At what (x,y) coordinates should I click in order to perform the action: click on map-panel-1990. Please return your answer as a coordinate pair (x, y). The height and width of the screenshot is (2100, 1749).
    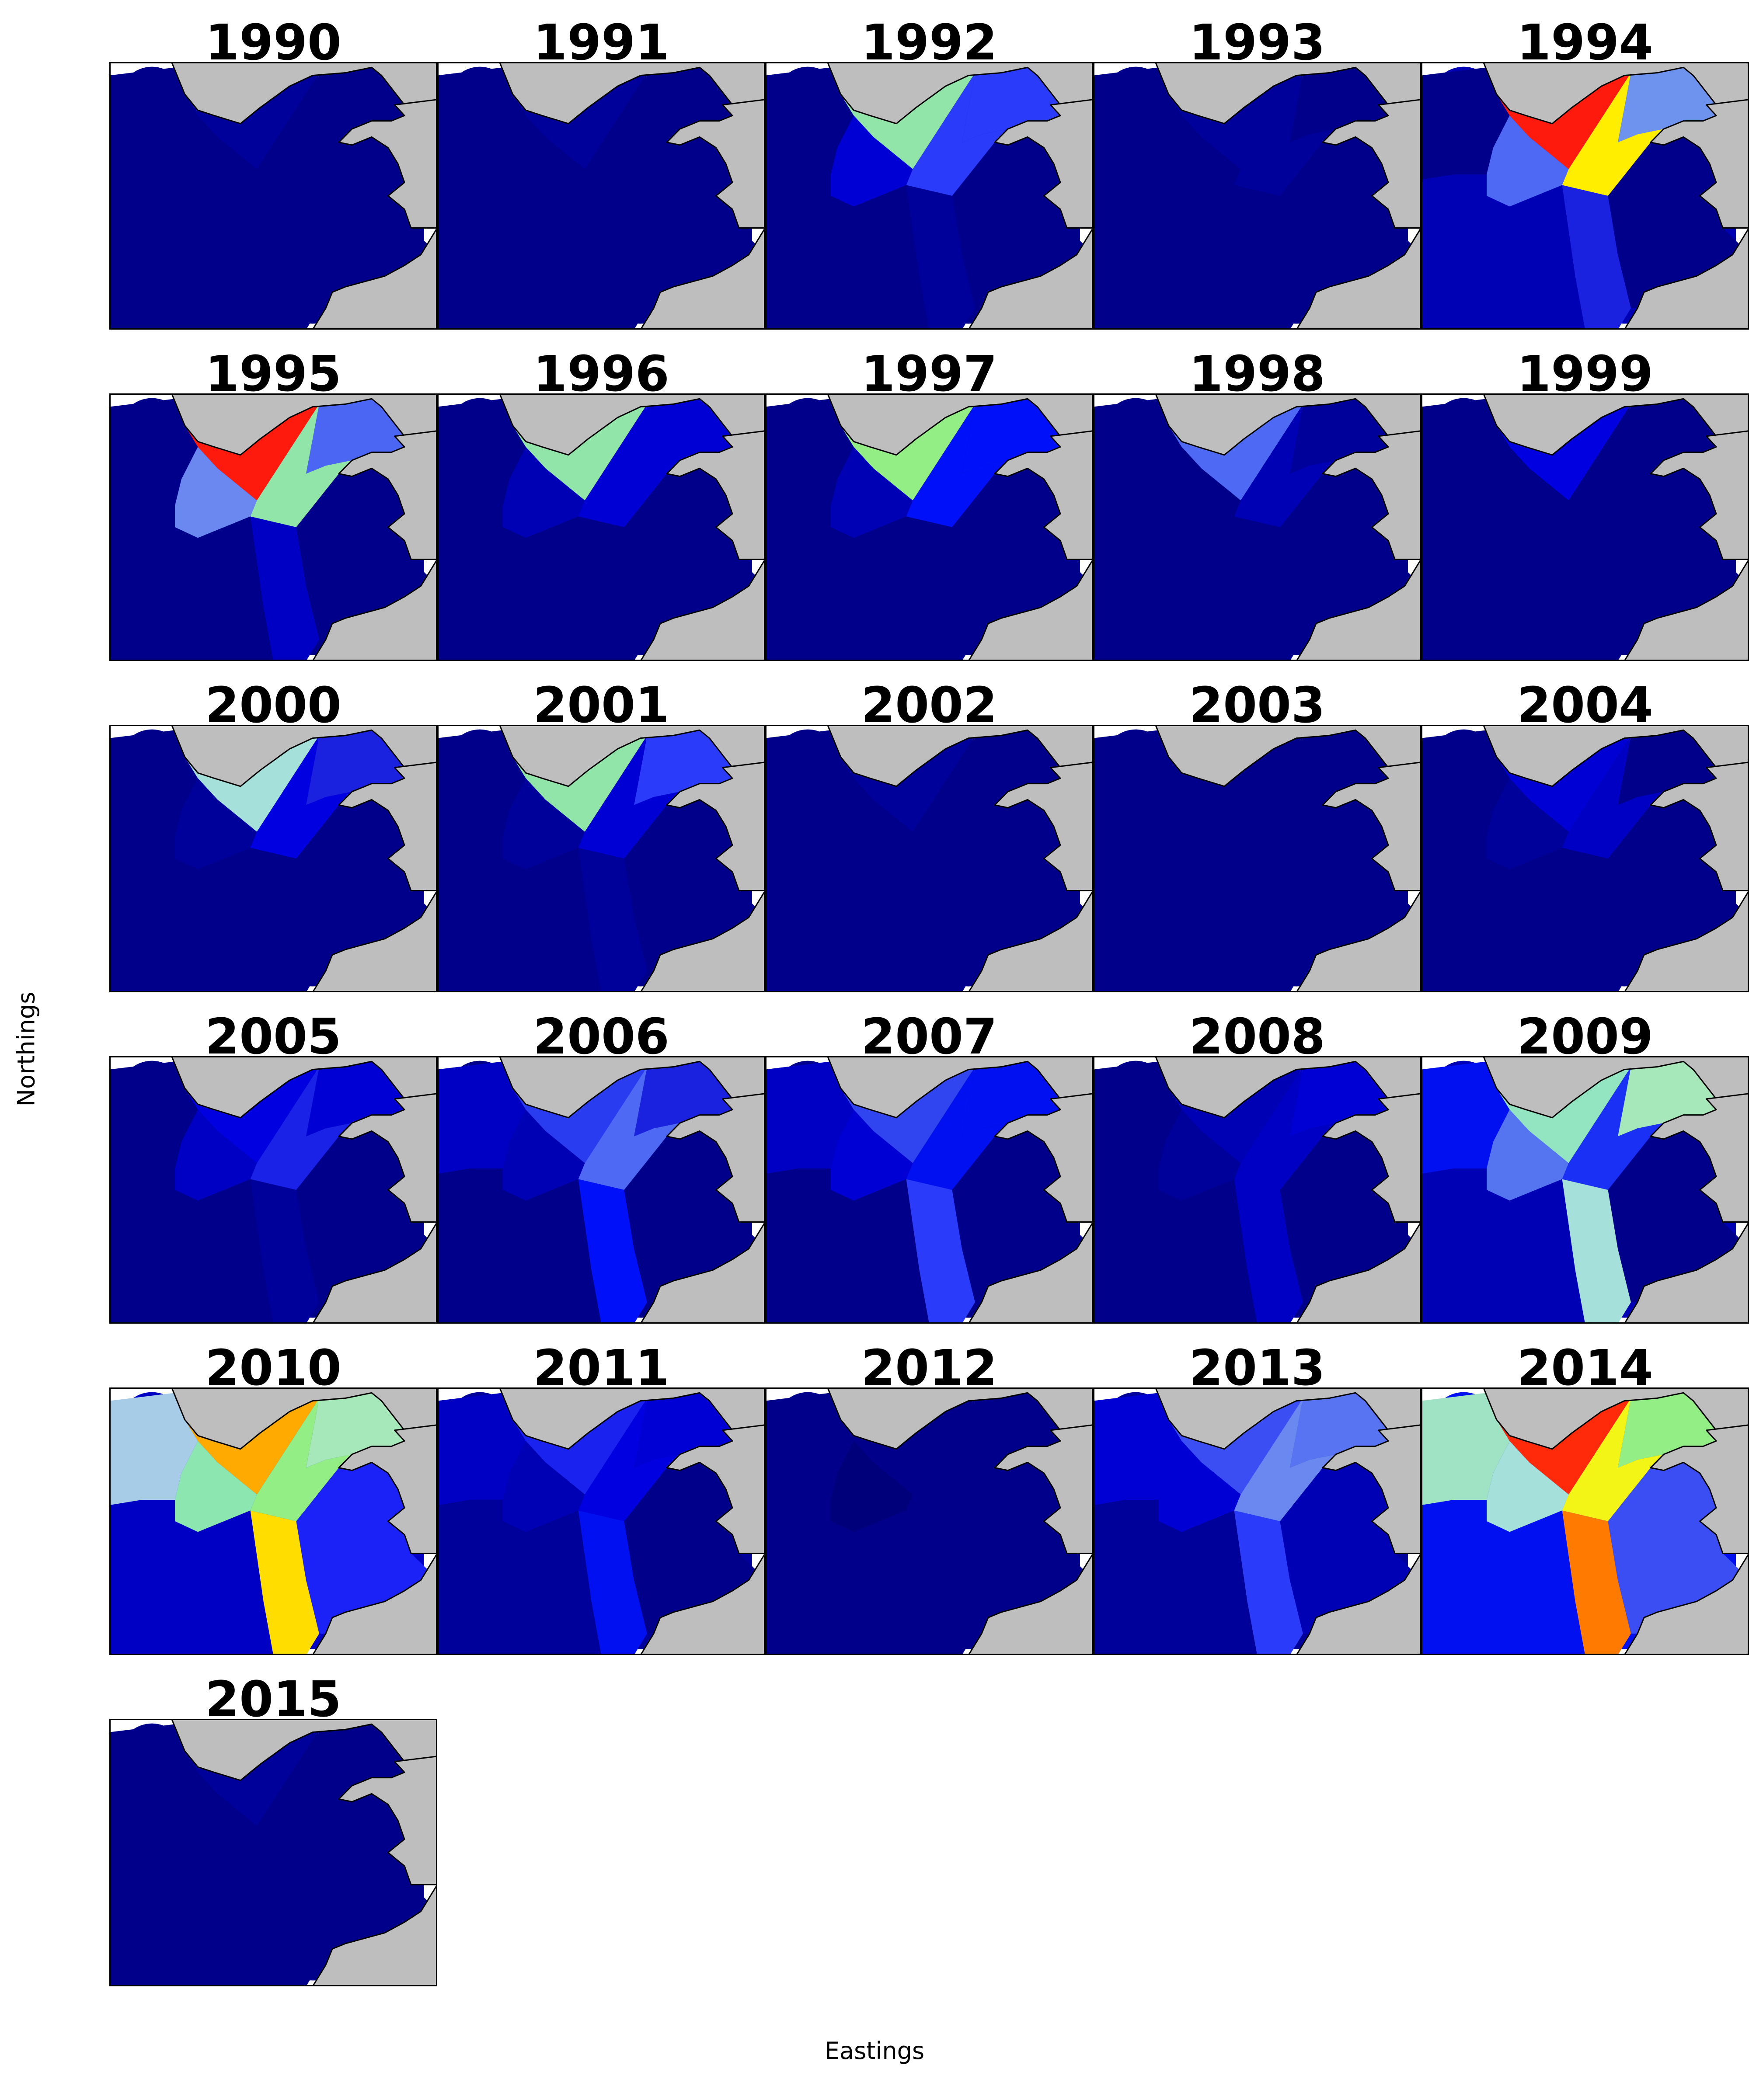
    Looking at the image, I should click on (266, 203).